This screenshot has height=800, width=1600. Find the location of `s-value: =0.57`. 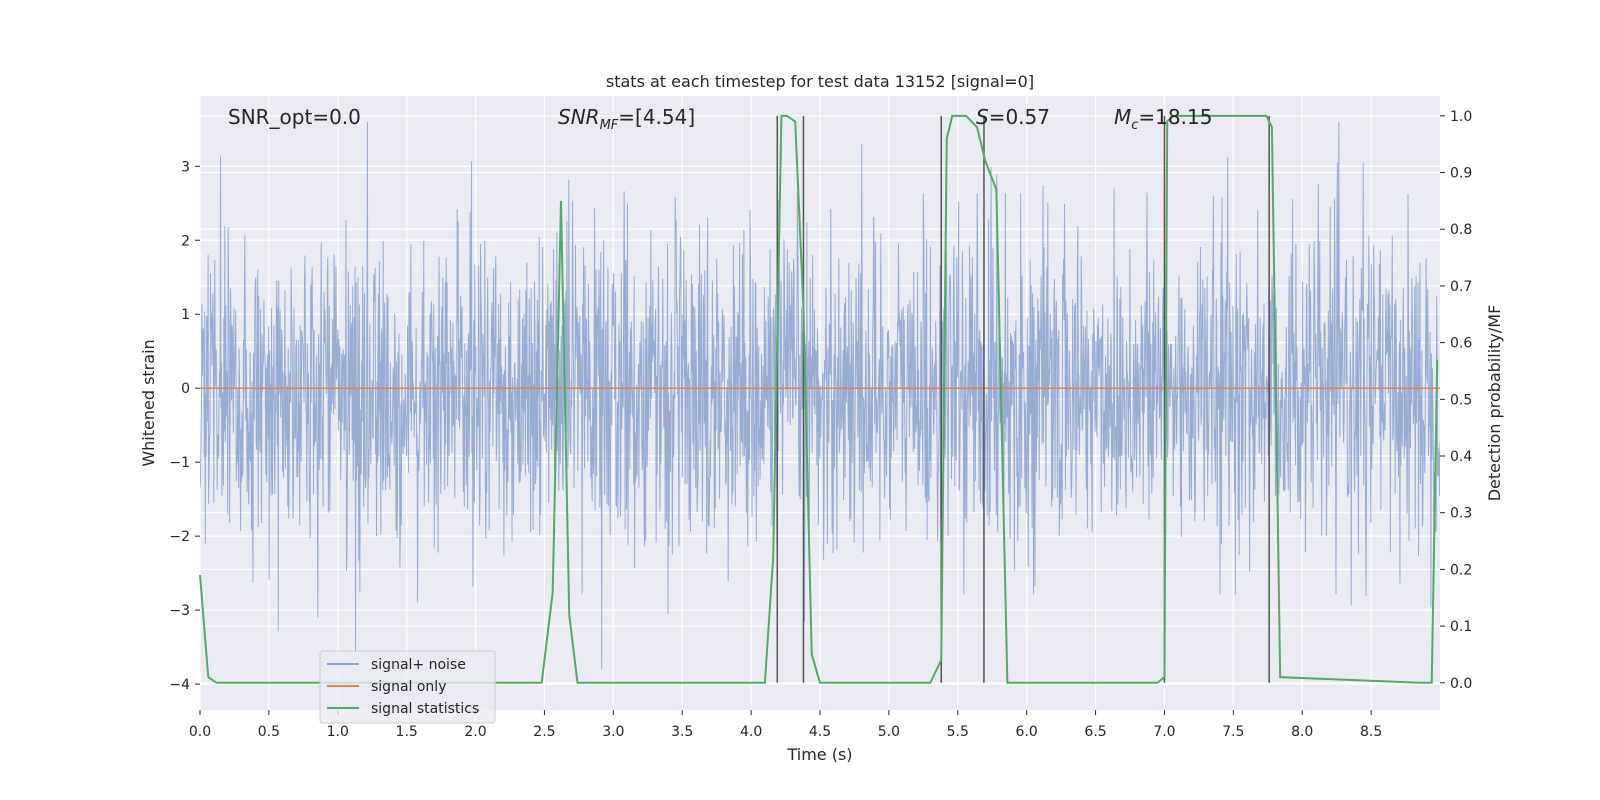

s-value: =0.57 is located at coordinates (1019, 117).